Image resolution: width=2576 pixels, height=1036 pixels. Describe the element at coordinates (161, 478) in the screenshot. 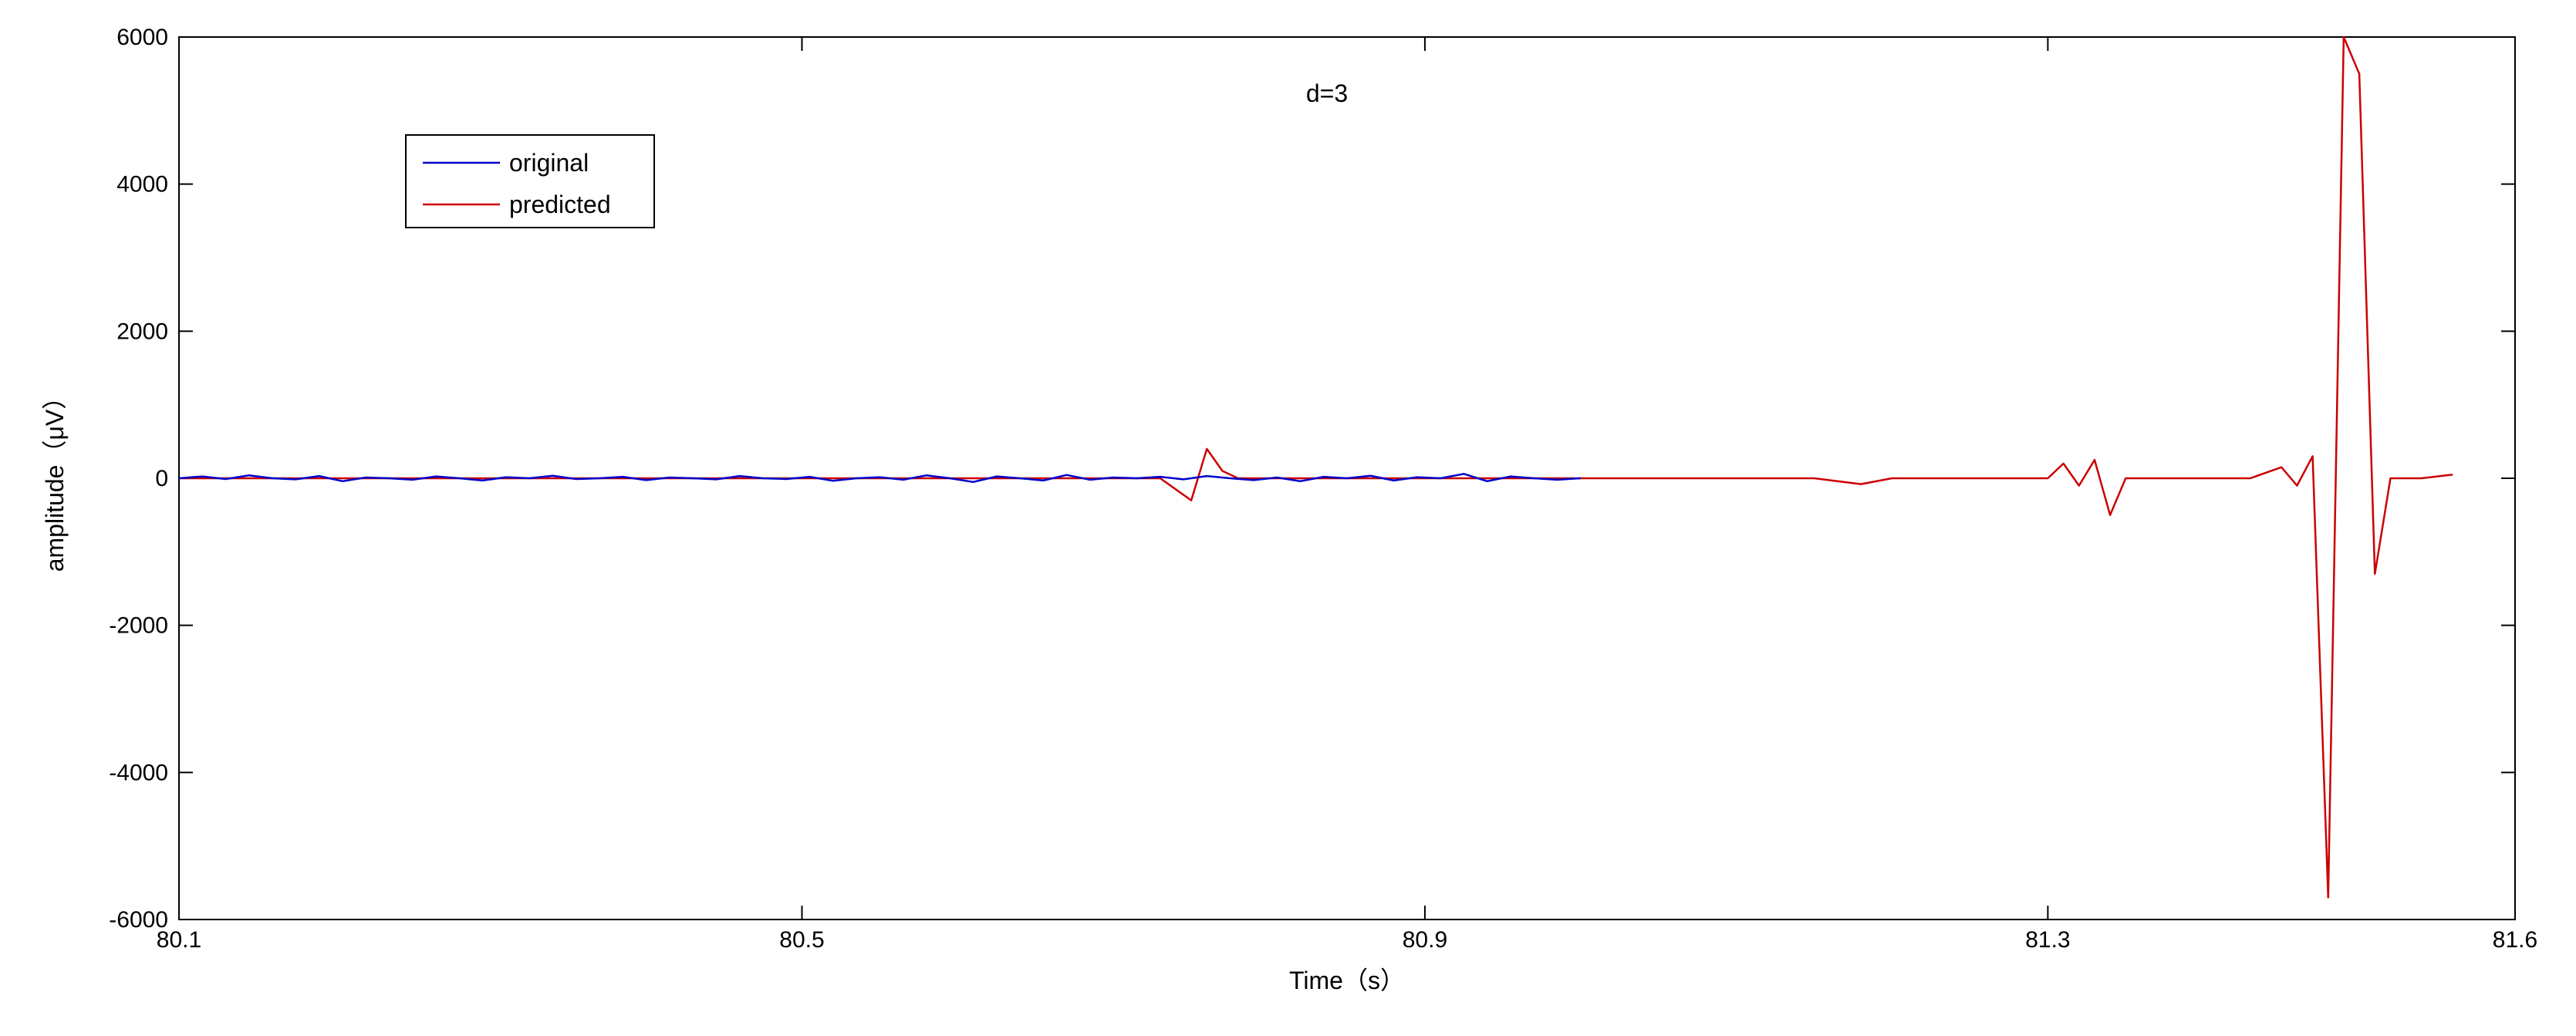

I see `y-tick-label: 0` at that location.